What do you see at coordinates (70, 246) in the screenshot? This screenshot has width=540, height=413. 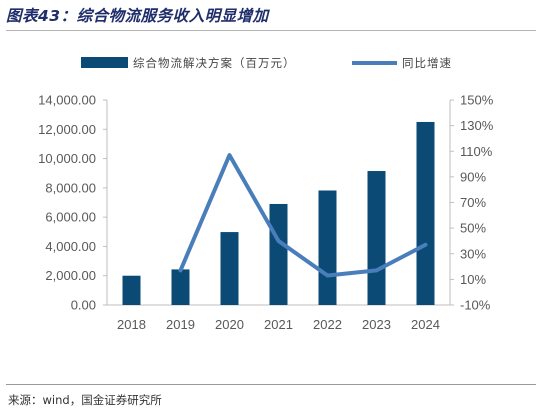 I see `y-left-tick-label: 4,000.00` at bounding box center [70, 246].